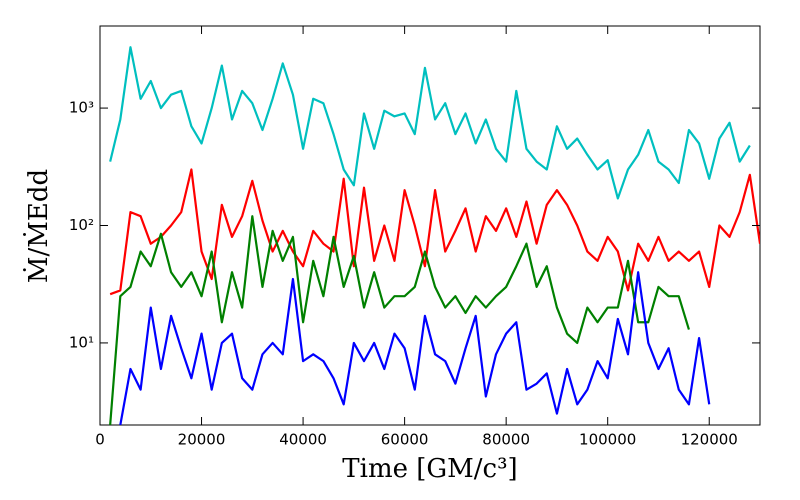 This screenshot has width=800, height=500. Describe the element at coordinates (506, 440) in the screenshot. I see `x-tick-label: 80000` at that location.